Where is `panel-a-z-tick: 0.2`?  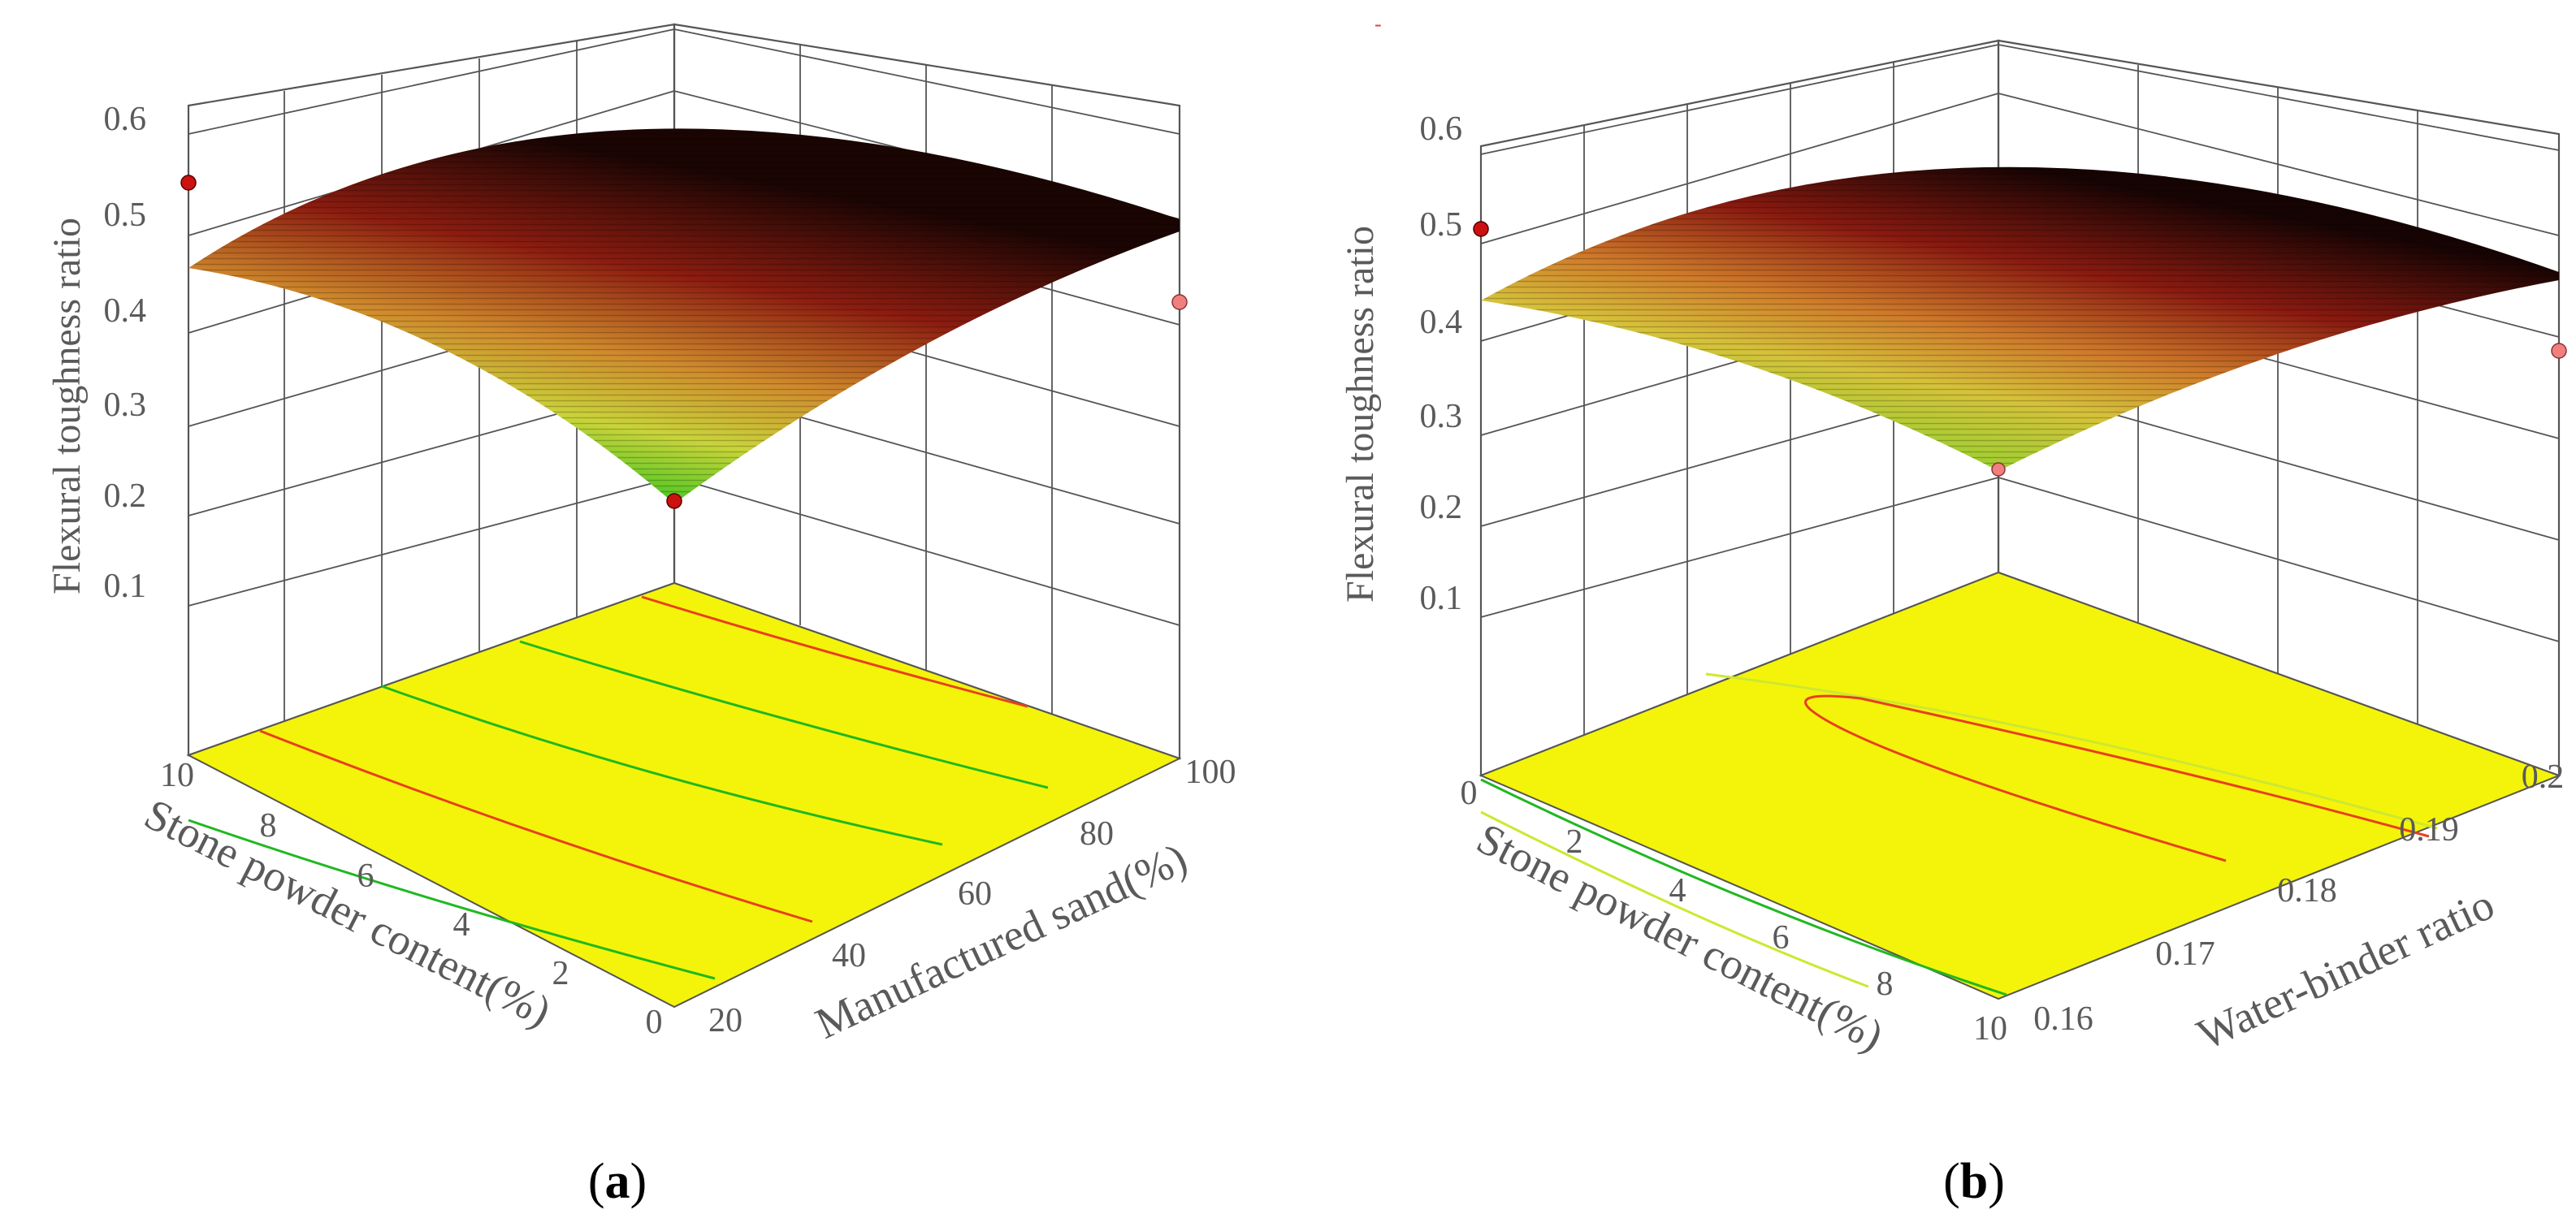
panel-a-z-tick: 0.2 is located at coordinates (126, 496).